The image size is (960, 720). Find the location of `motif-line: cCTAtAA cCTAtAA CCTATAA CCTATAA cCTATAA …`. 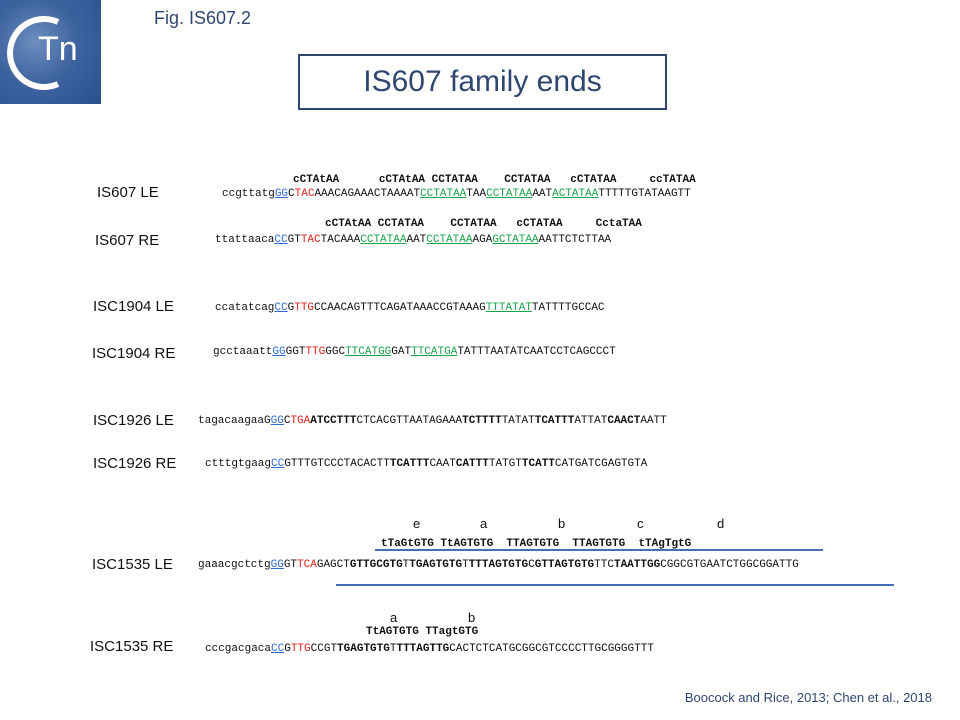

motif-line: cCTAtAA cCTAtAA CCTATAA CCTATAA cCTATAA … is located at coordinates (494, 180).